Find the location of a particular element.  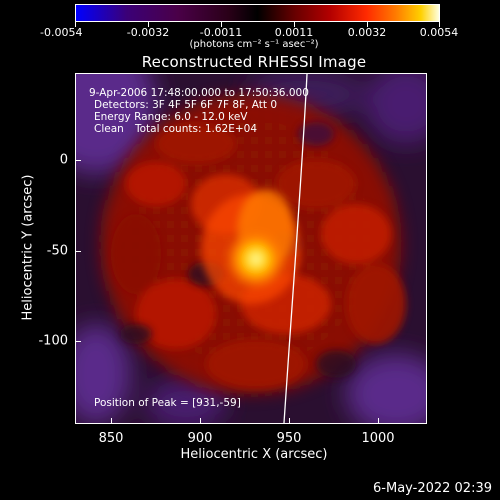

x-tick-label: 950 is located at coordinates (289, 438).